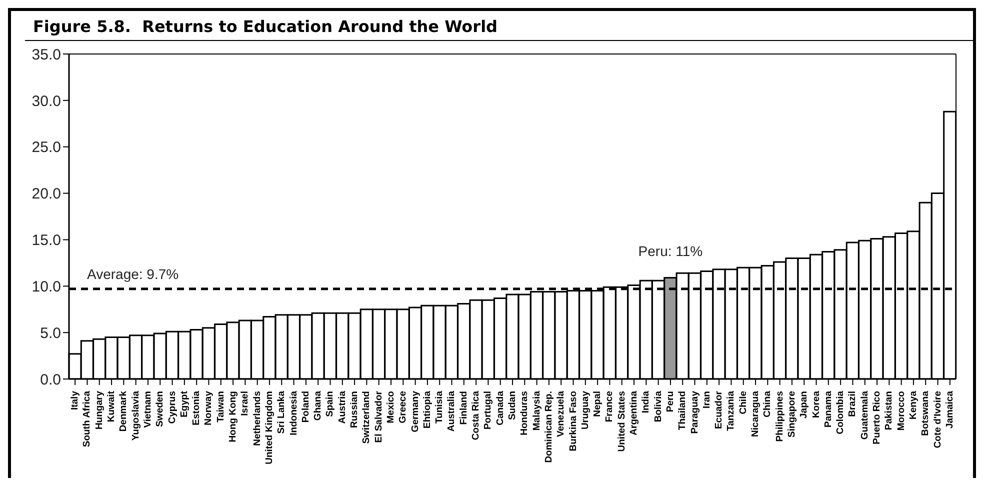 This screenshot has width=988, height=491. Describe the element at coordinates (743, 402) in the screenshot. I see `x-tick-label: Chile` at that location.